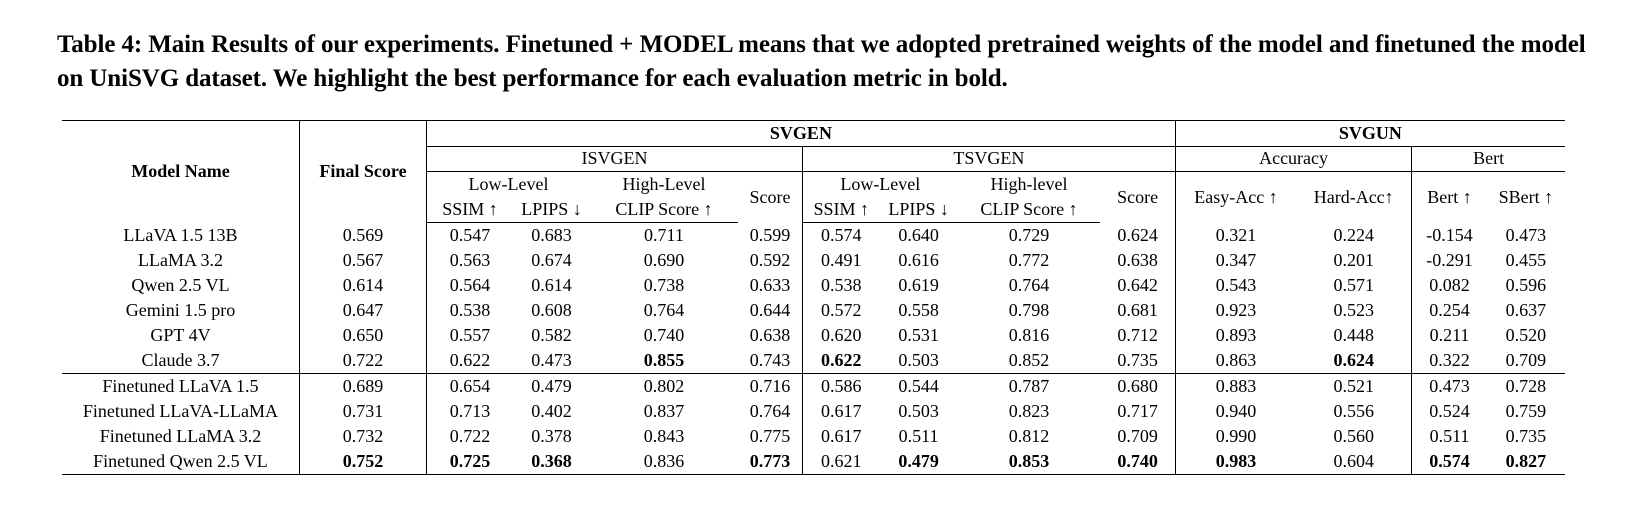  I want to click on header-isvgen-lpips: LPIPS ↓, so click(551, 210).